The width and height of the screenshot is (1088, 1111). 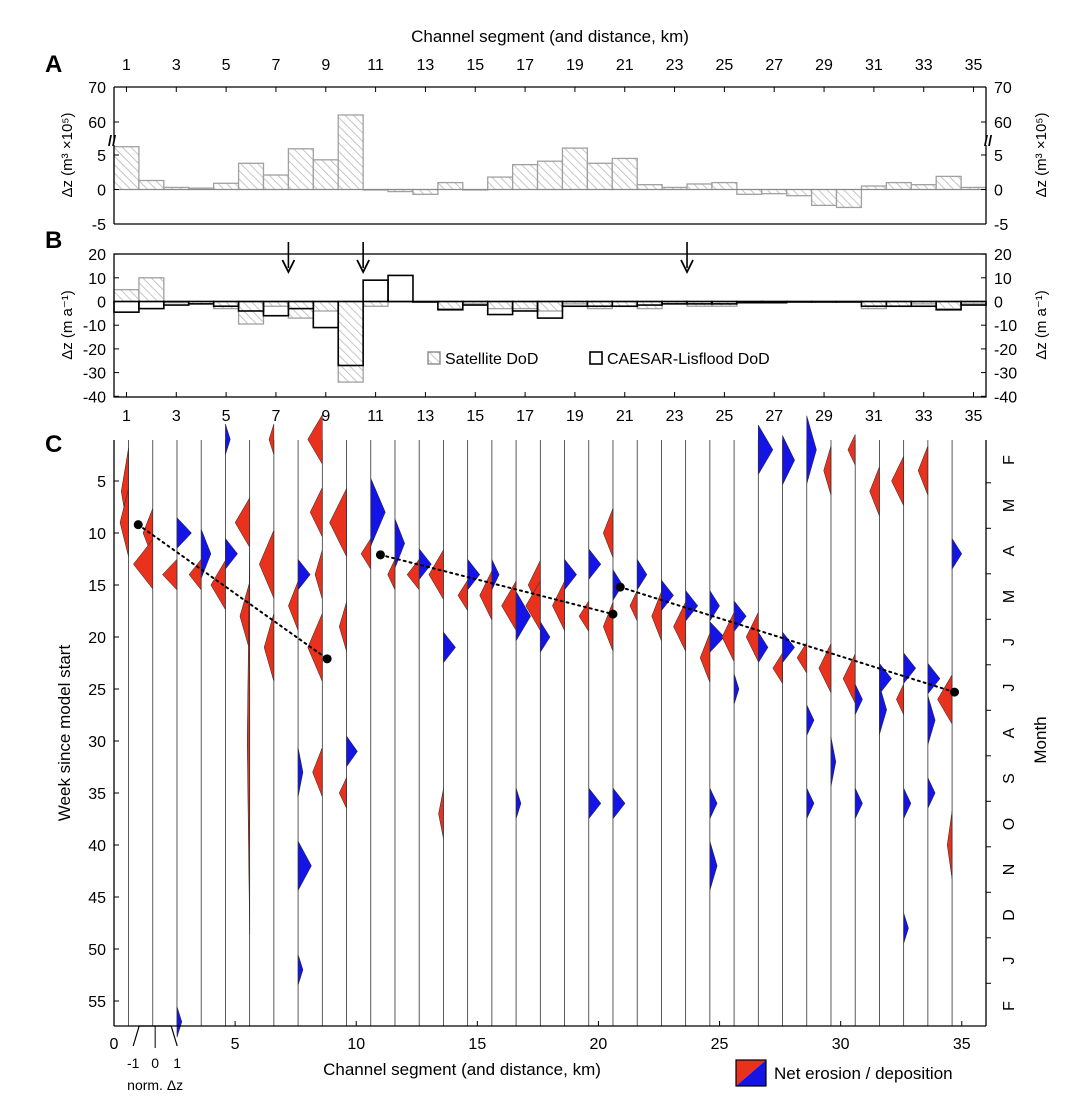 I want to click on peak-dot-2-start, so click(x=620, y=587).